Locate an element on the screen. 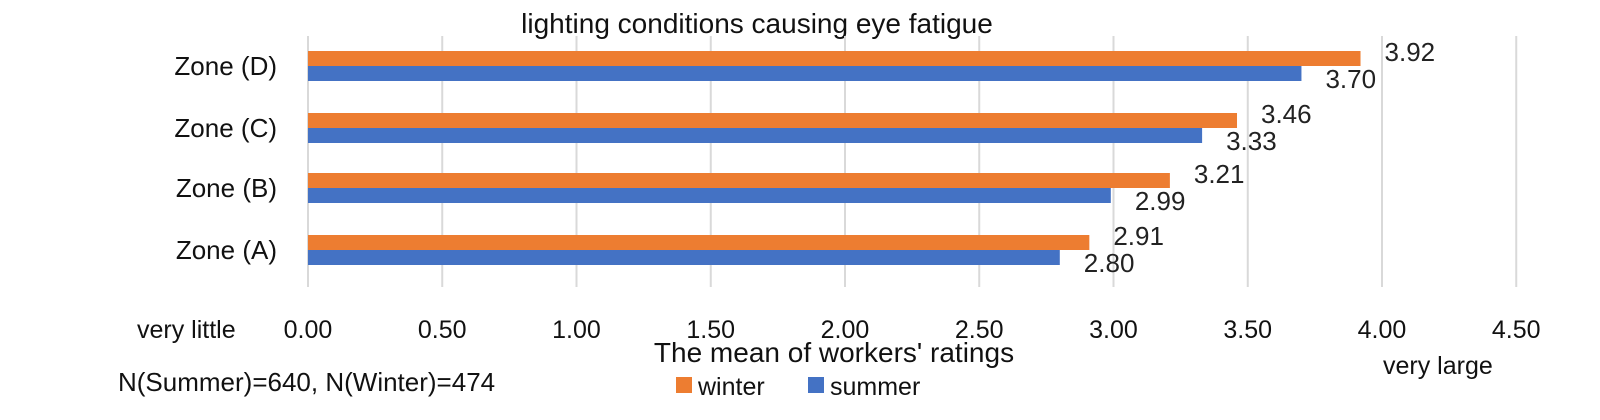 Image resolution: width=1600 pixels, height=420 pixels. x-tick-label: 2.00 is located at coordinates (845, 330).